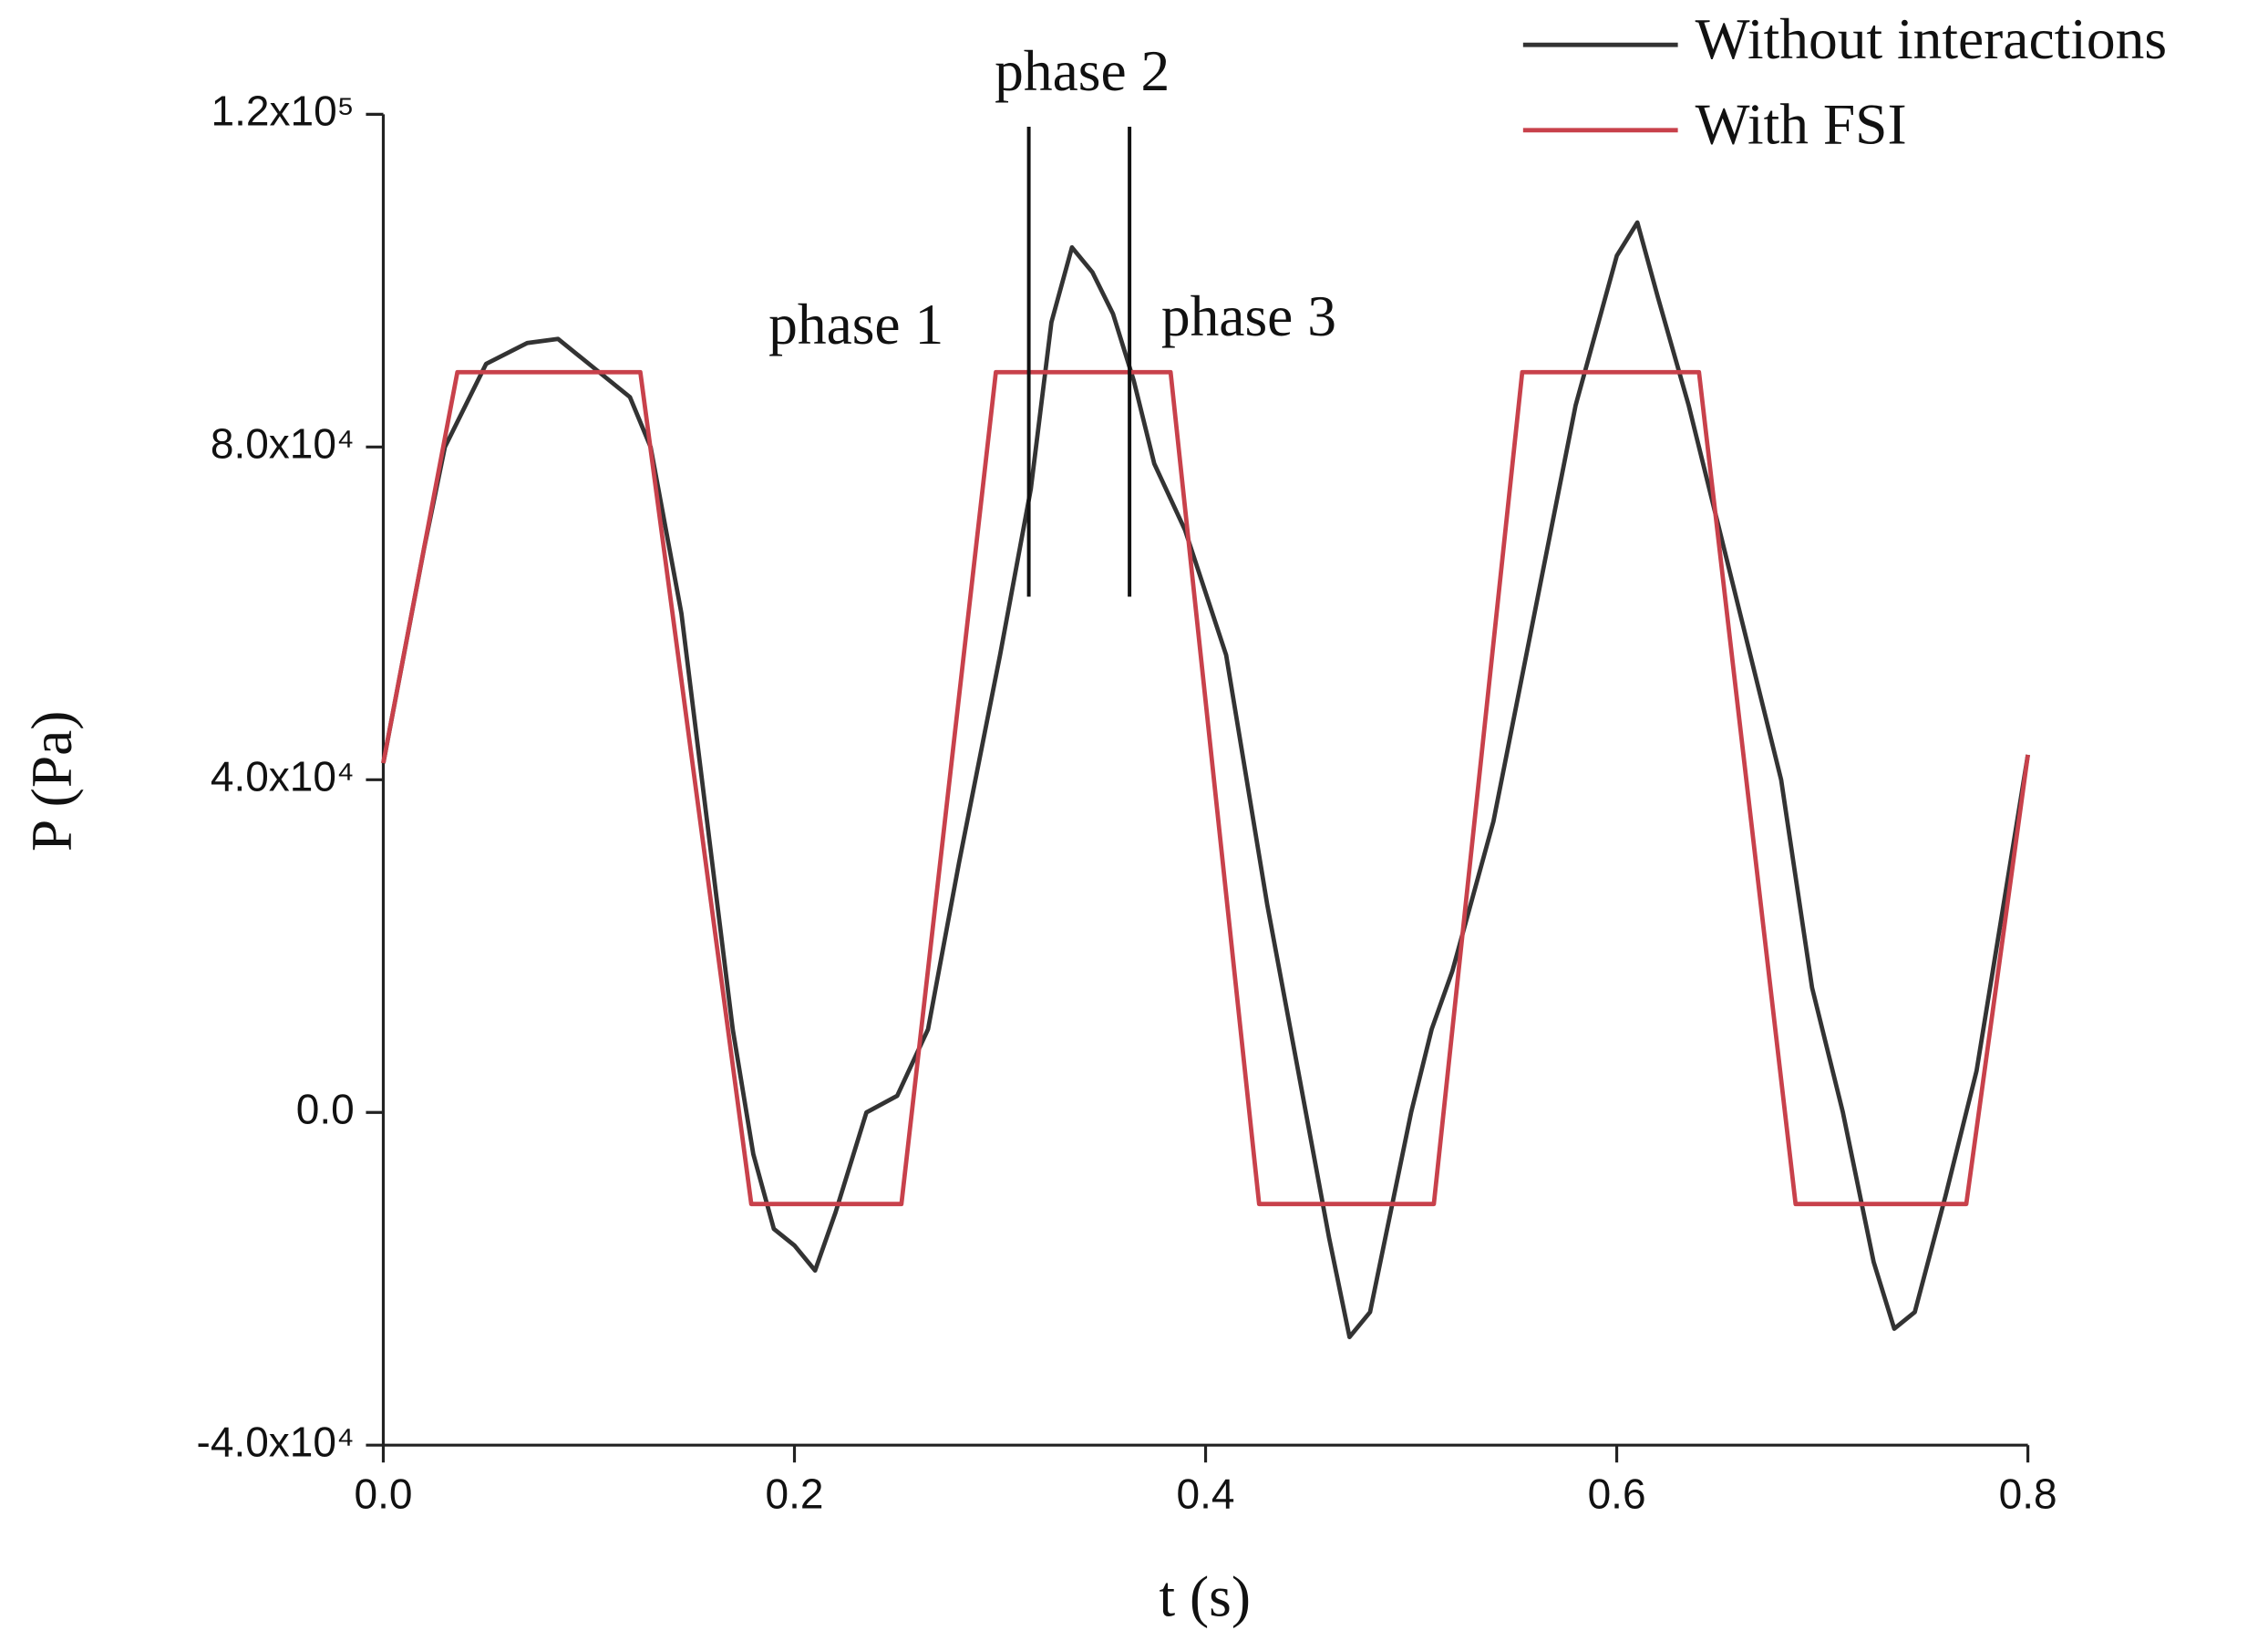 The width and height of the screenshot is (2268, 1651). I want to click on x-tick-label: 0.8, so click(2028, 1494).